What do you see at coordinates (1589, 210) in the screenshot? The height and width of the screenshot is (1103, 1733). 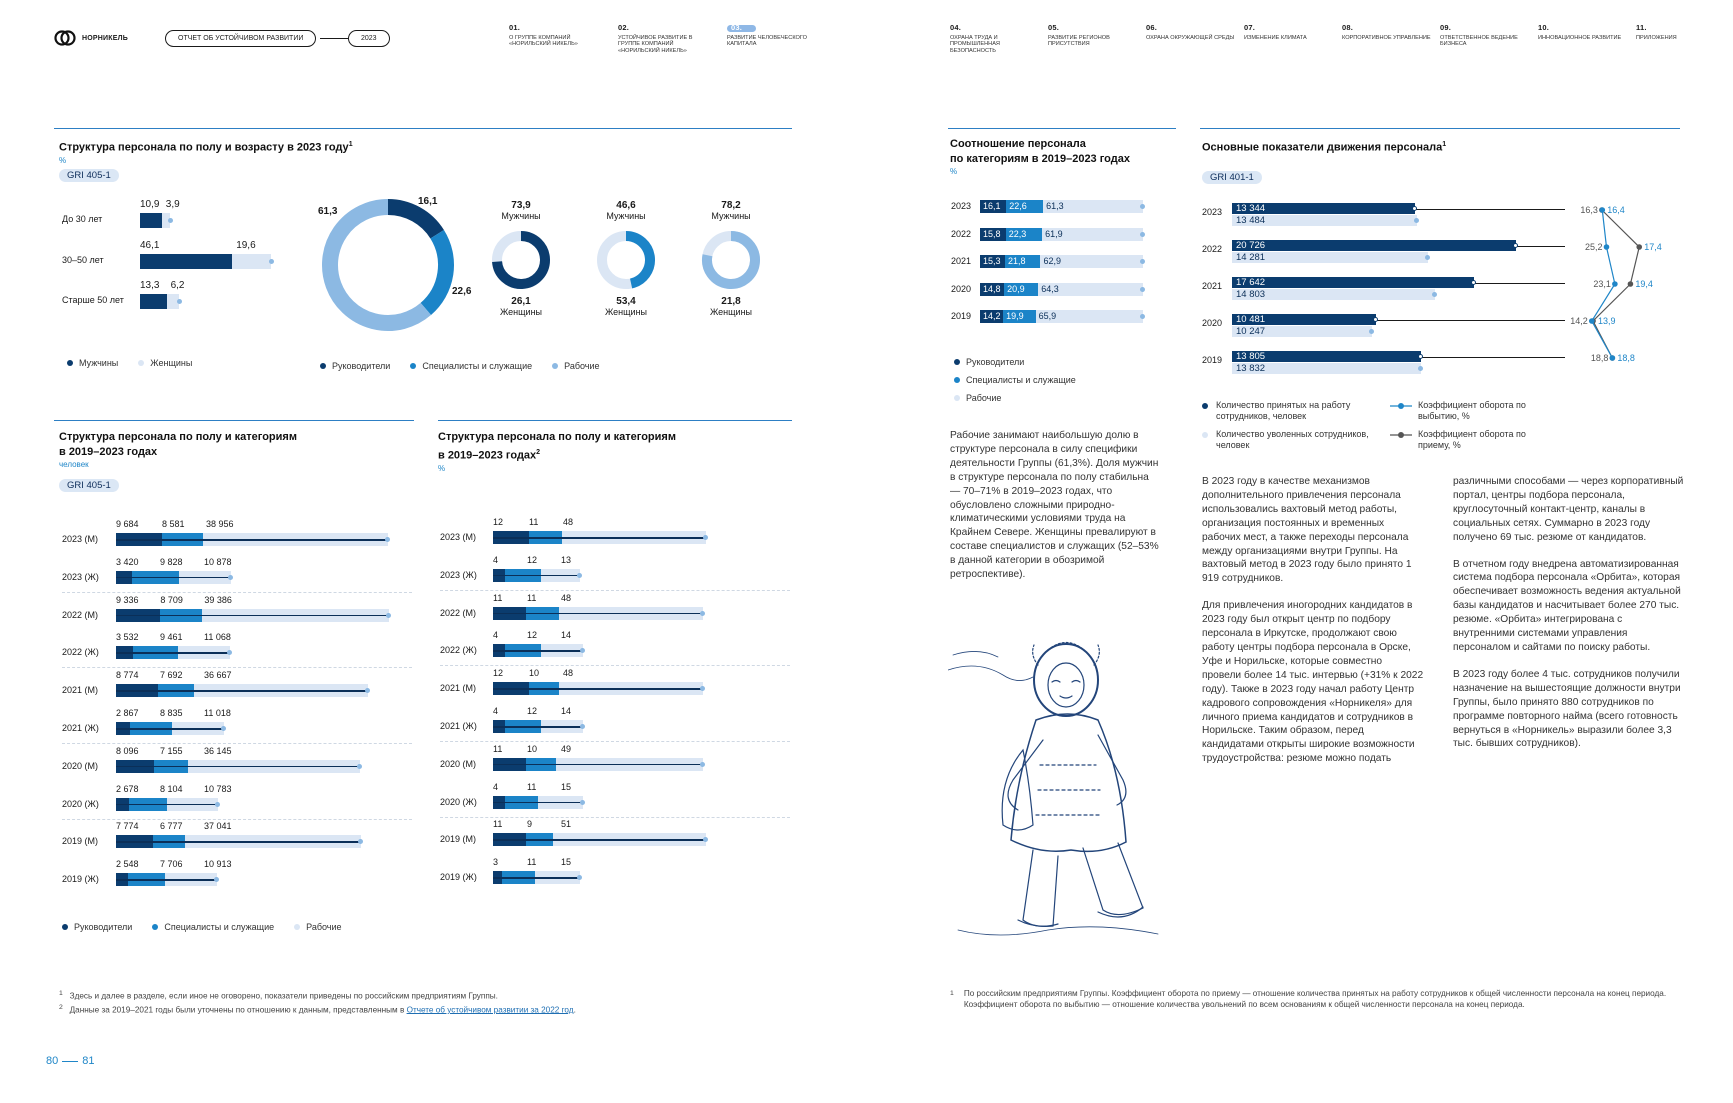 I see `turnover-exit-label: 16,3` at bounding box center [1589, 210].